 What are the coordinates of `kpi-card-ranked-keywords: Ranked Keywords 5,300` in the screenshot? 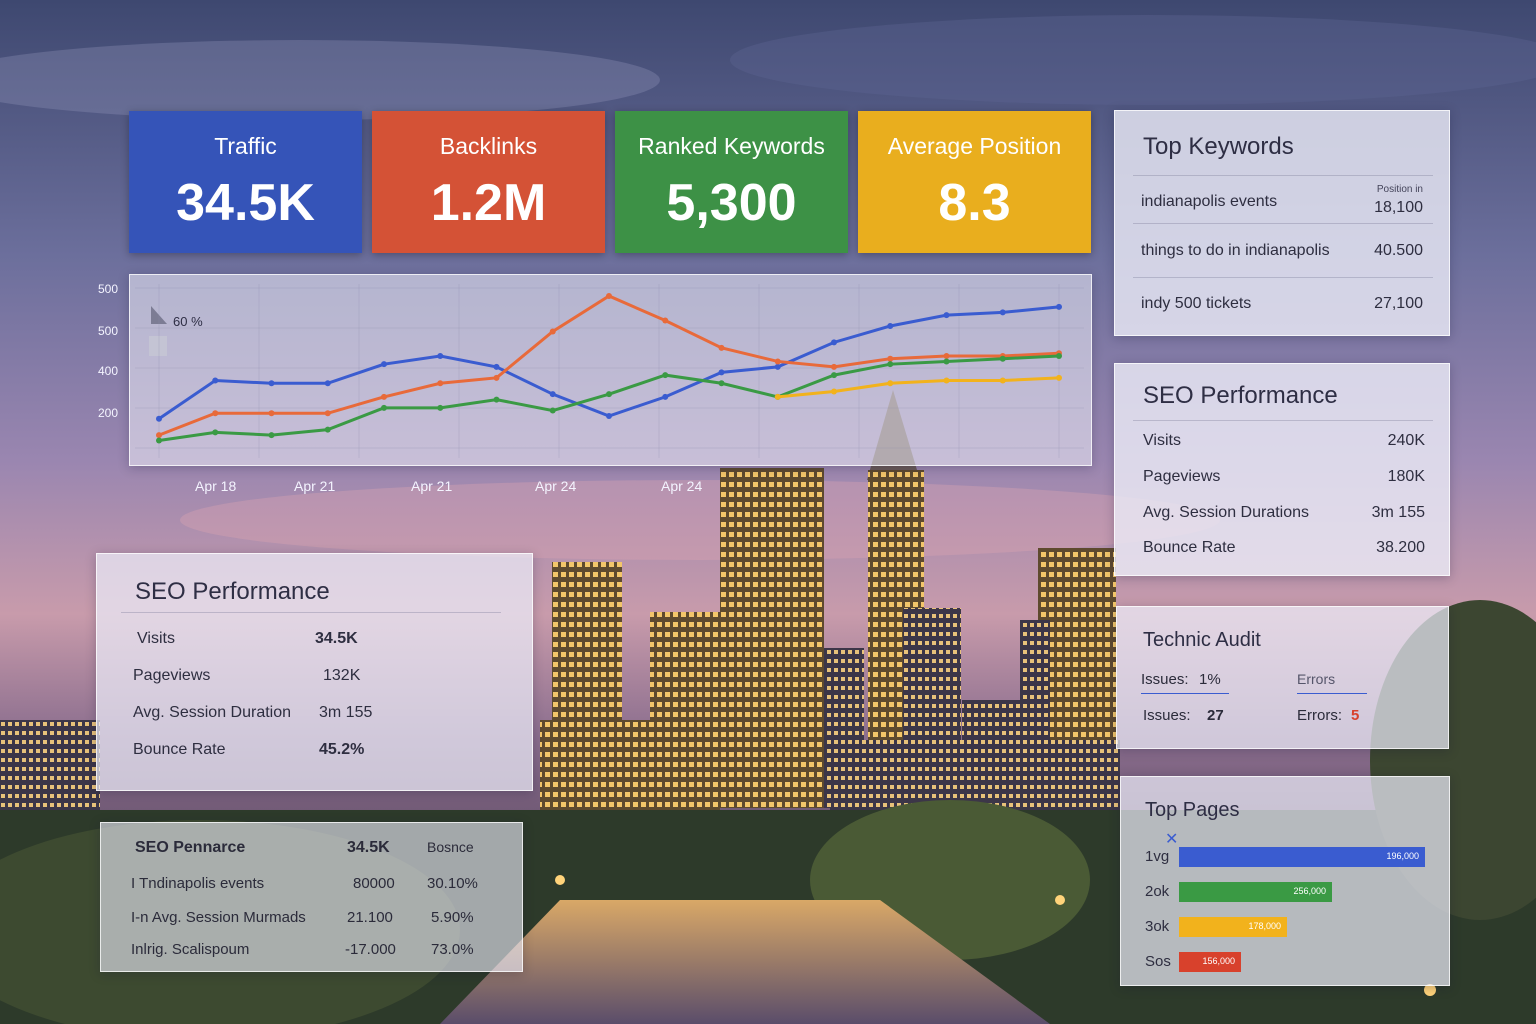 It's located at (731, 182).